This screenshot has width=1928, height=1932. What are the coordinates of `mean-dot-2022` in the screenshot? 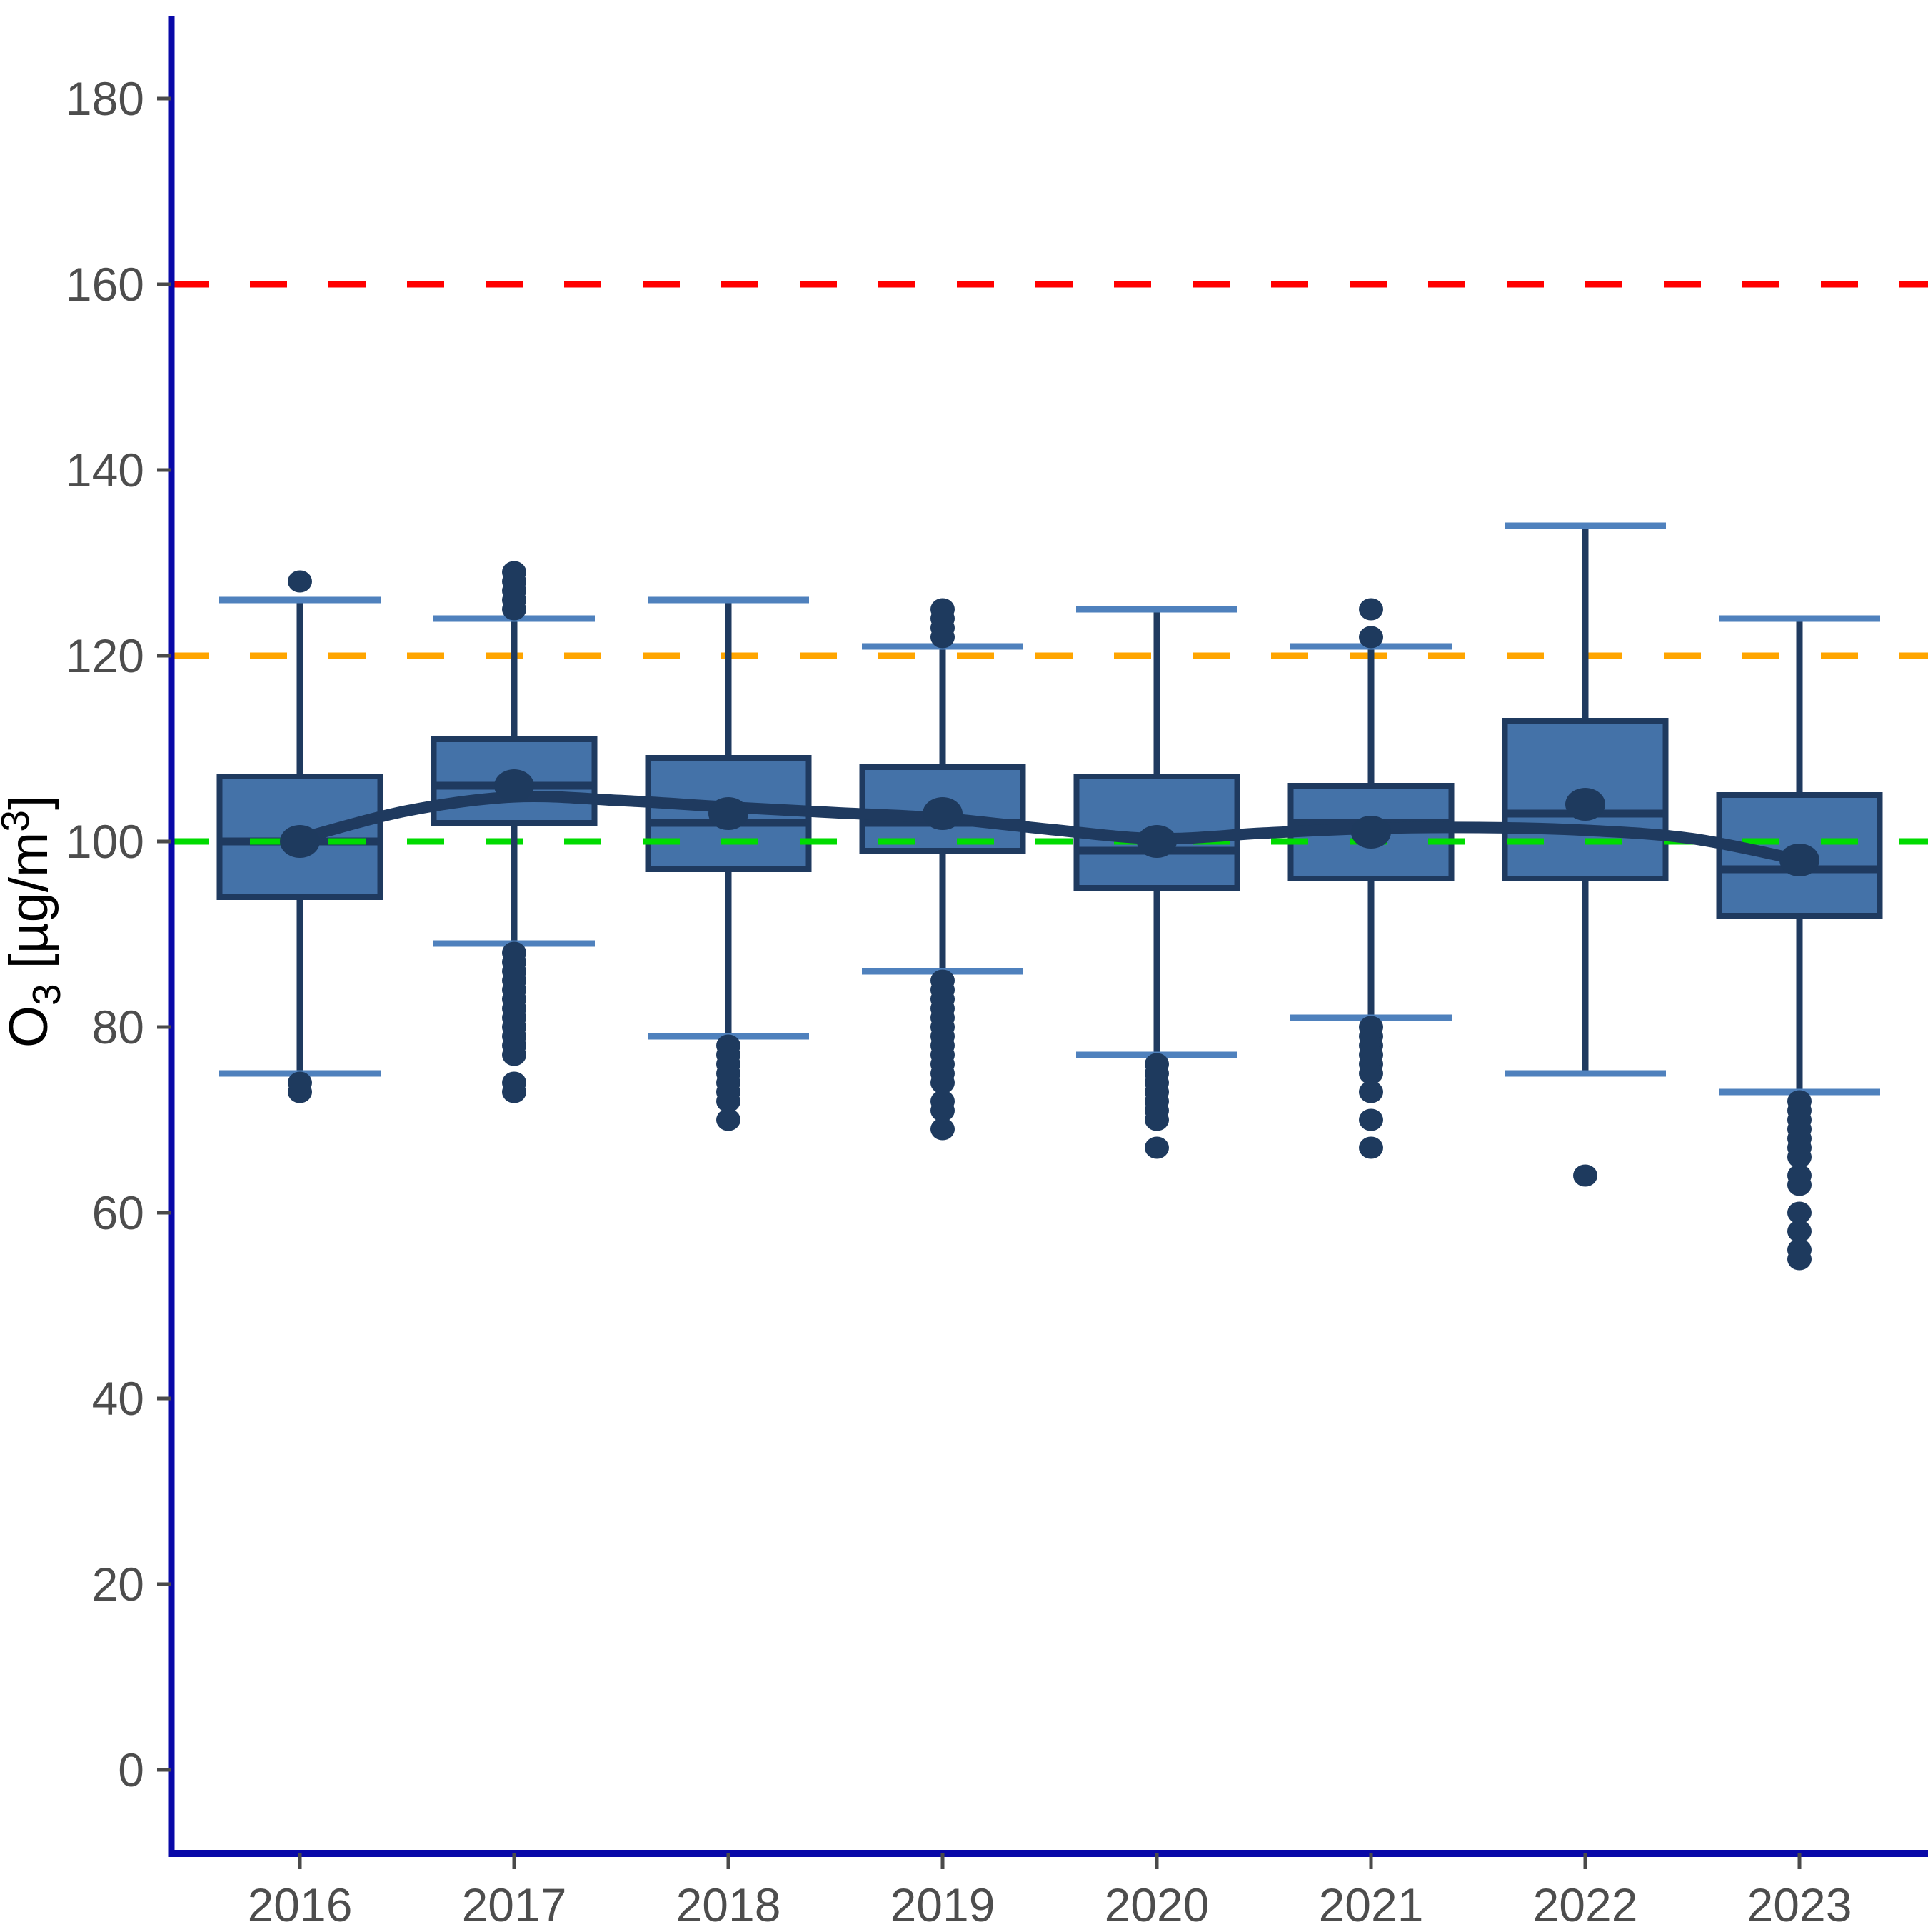 It's located at (1585, 804).